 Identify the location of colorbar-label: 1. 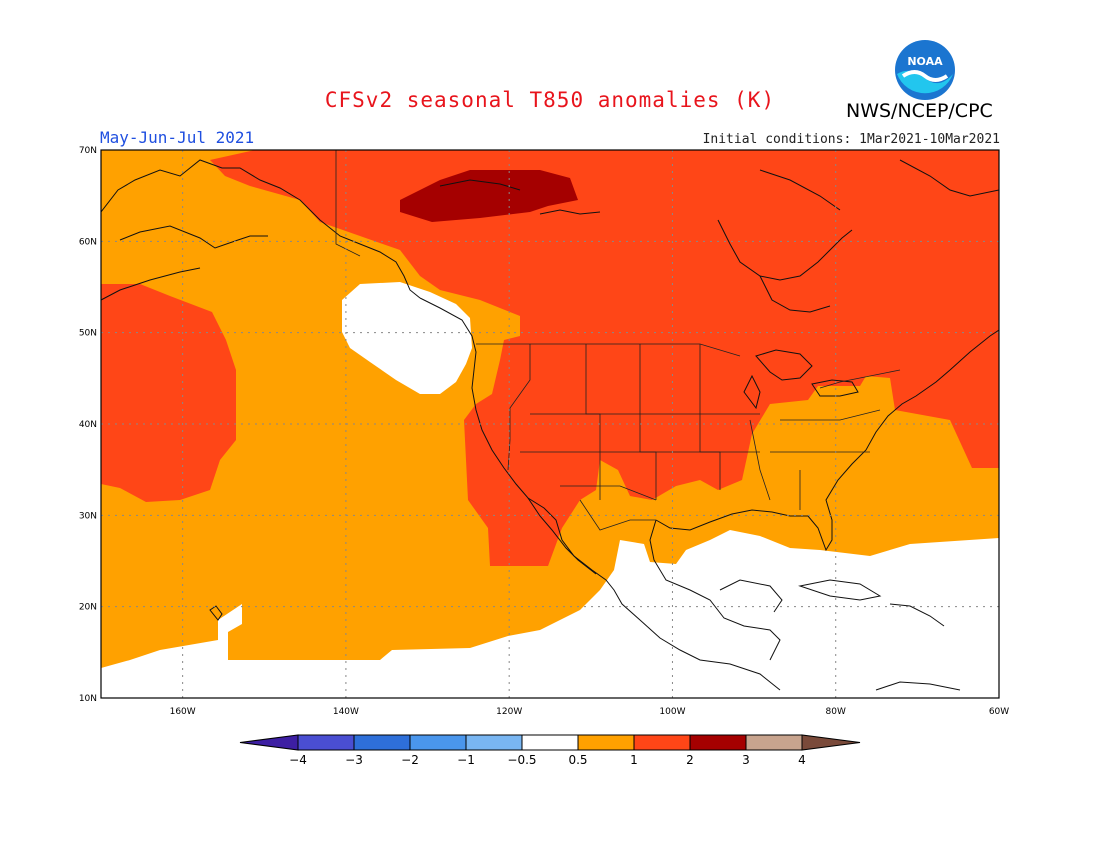
(634, 760).